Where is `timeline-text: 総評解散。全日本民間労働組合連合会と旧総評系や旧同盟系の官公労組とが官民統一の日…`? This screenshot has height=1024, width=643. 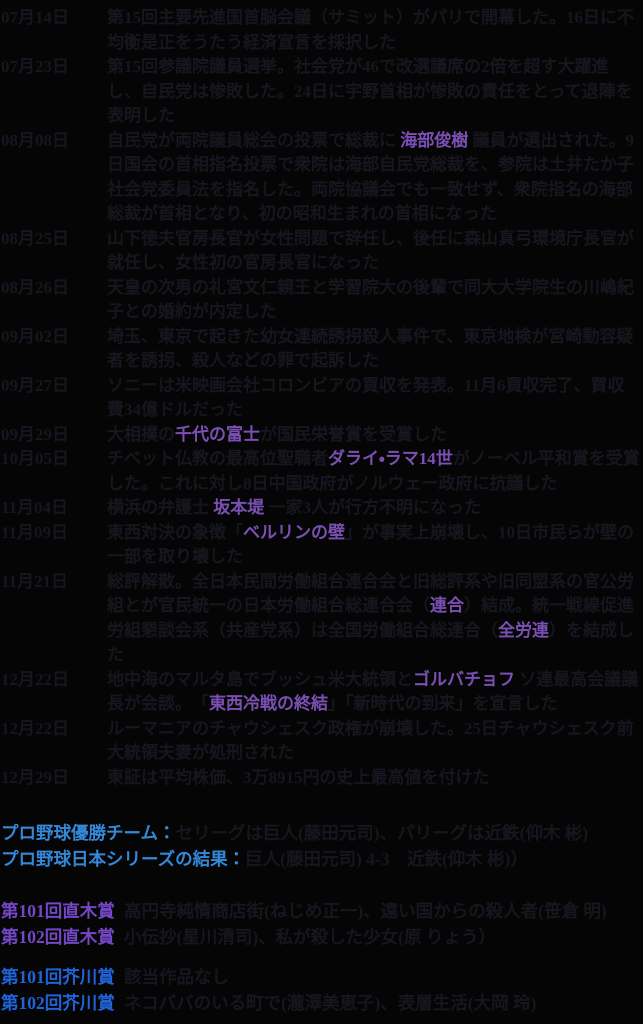 timeline-text: 総評解散。全日本民間労働組合連合会と旧総評系や旧同盟系の官公労組とが官民統一の日… is located at coordinates (374, 619).